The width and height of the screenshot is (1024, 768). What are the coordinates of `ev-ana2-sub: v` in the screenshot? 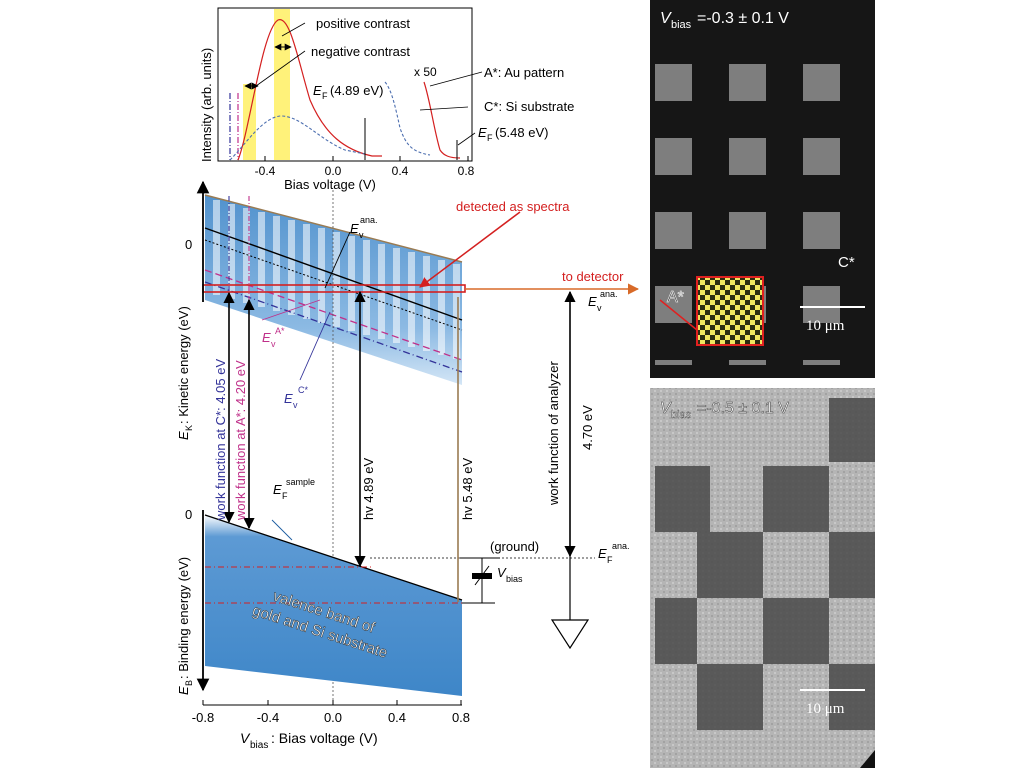 It's located at (599, 308).